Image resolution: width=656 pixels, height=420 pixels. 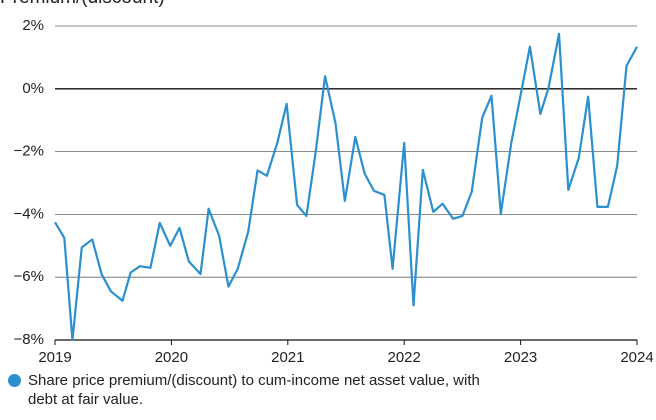 I want to click on y-tick-label: −4%, so click(x=29, y=213).